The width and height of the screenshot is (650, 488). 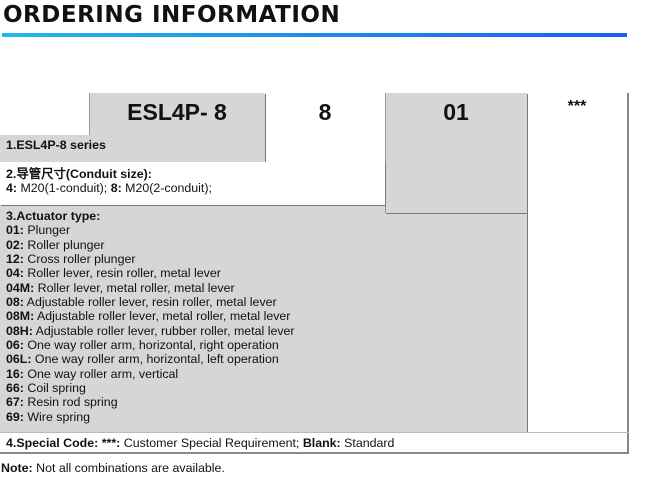 What do you see at coordinates (15, 259) in the screenshot?
I see `item-code: 12:` at bounding box center [15, 259].